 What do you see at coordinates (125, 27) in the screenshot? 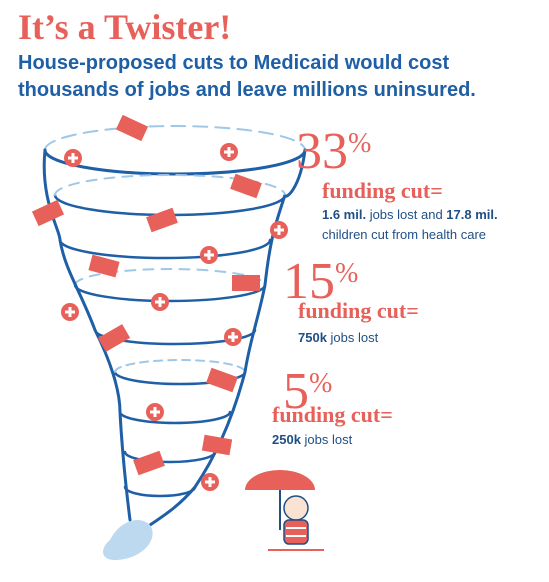
I see `title: It’s a Twister!` at bounding box center [125, 27].